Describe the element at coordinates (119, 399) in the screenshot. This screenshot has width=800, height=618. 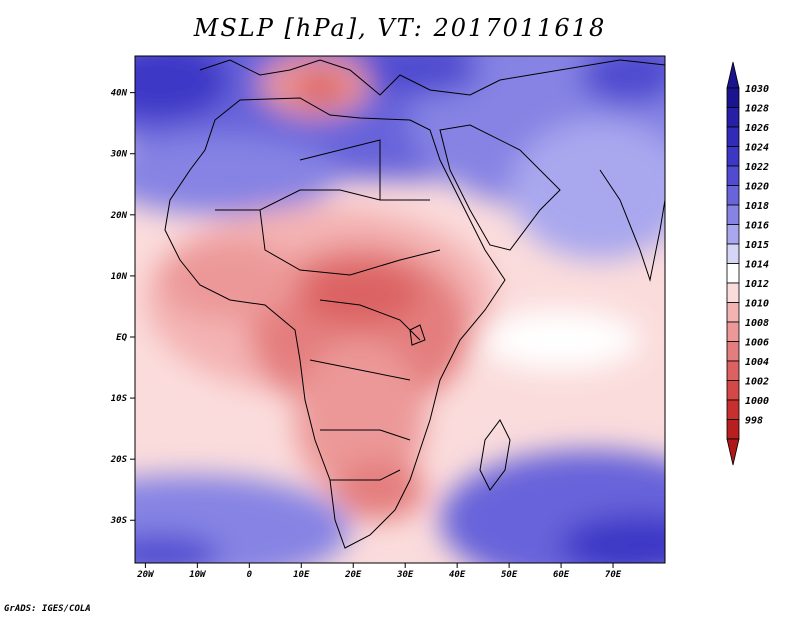
I see `lat-tick-label: 10S` at that location.